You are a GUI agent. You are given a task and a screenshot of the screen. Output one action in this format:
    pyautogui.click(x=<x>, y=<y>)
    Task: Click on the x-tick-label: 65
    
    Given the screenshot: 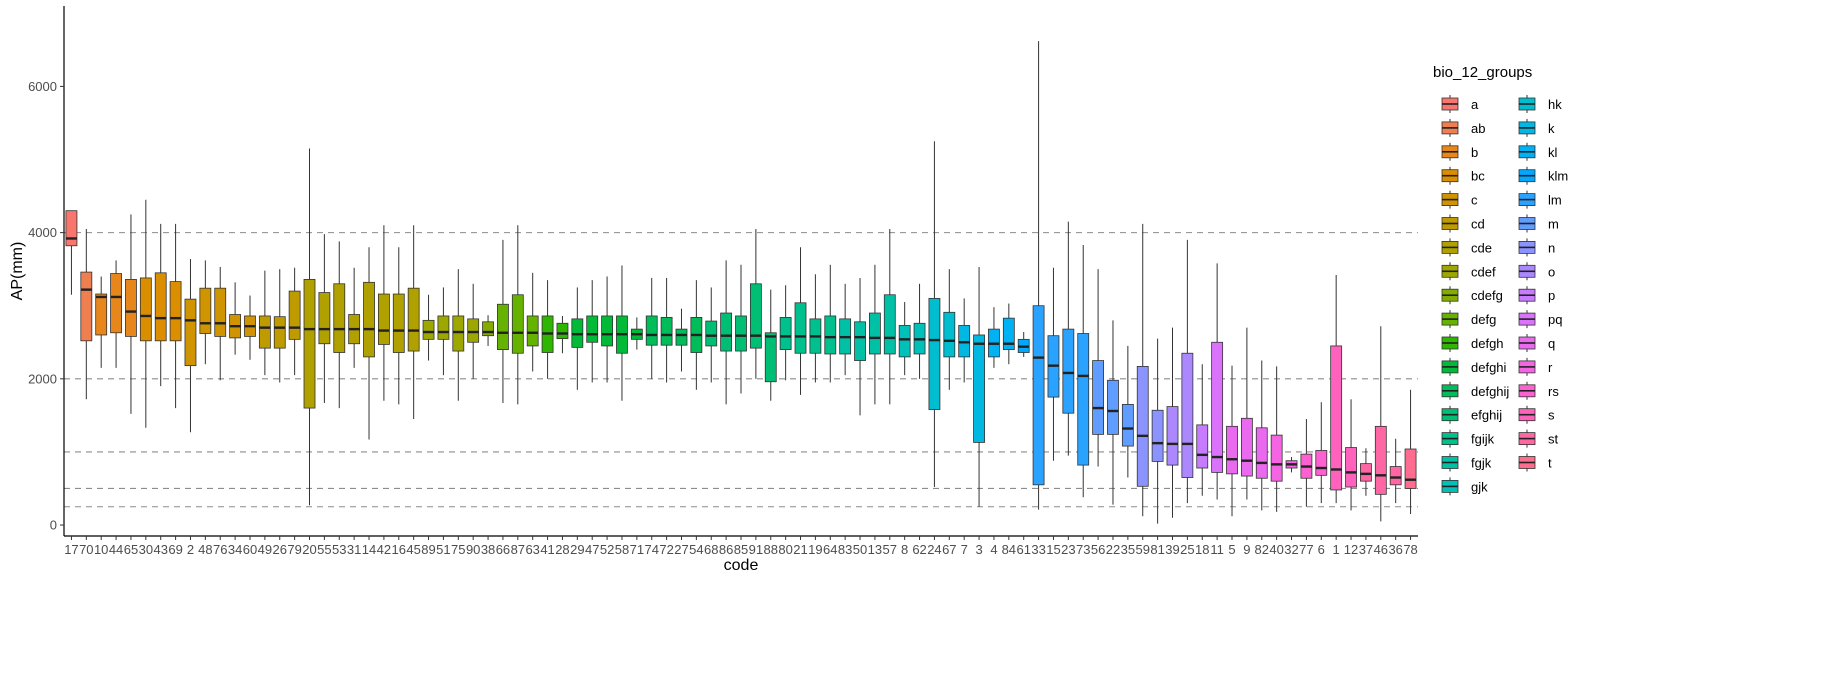 What is the action you would take?
    pyautogui.click(x=131, y=549)
    